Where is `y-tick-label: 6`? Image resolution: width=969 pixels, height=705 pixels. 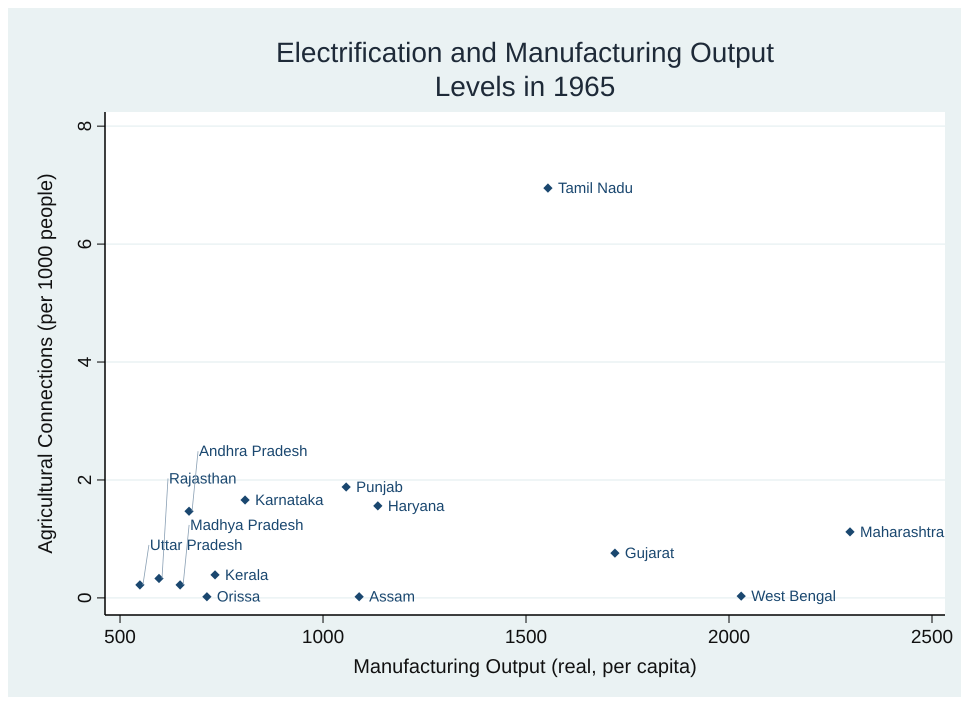
y-tick-label: 6 is located at coordinates (85, 244).